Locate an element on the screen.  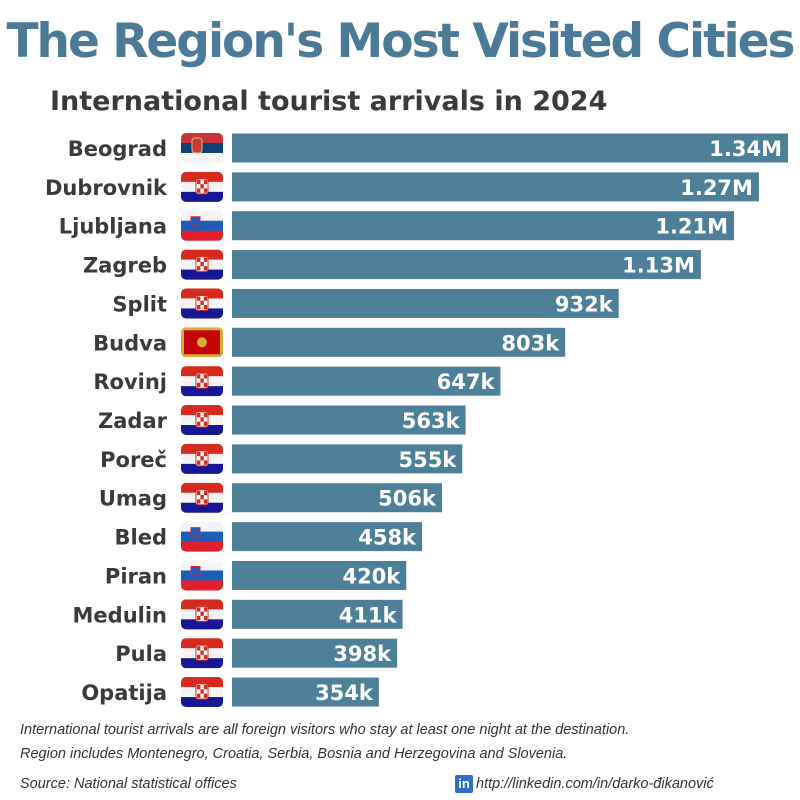
value-label: 563k is located at coordinates (431, 421).